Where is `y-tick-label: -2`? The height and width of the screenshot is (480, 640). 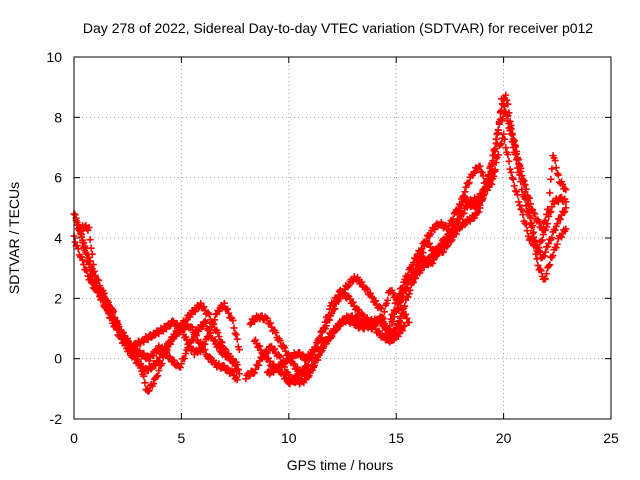
y-tick-label: -2 is located at coordinates (56, 419).